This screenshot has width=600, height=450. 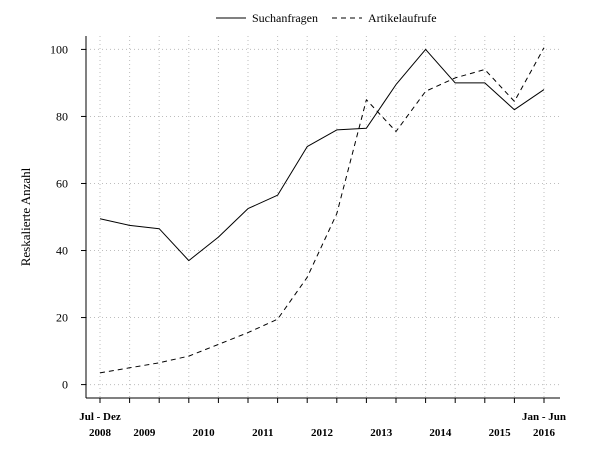 I want to click on y-tick-label-20: 20, so click(x=62, y=318).